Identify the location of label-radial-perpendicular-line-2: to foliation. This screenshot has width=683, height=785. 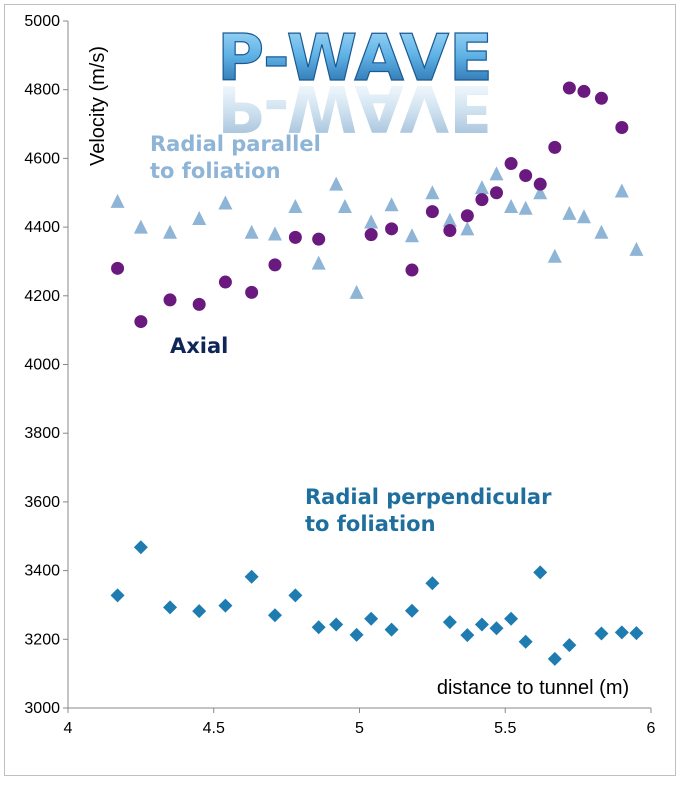
(370, 524).